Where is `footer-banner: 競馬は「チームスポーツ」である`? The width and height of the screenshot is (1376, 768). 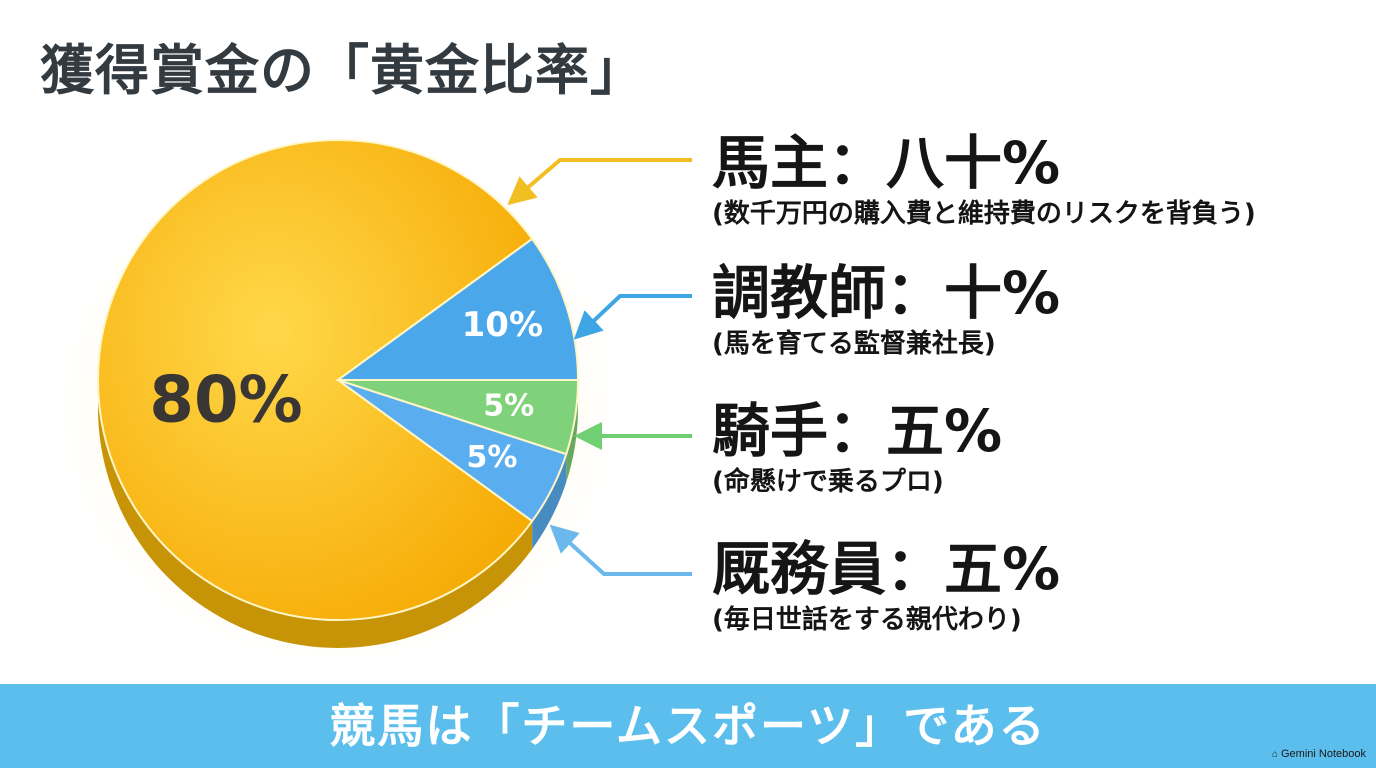
footer-banner: 競馬は「チームスポーツ」である is located at coordinates (688, 726).